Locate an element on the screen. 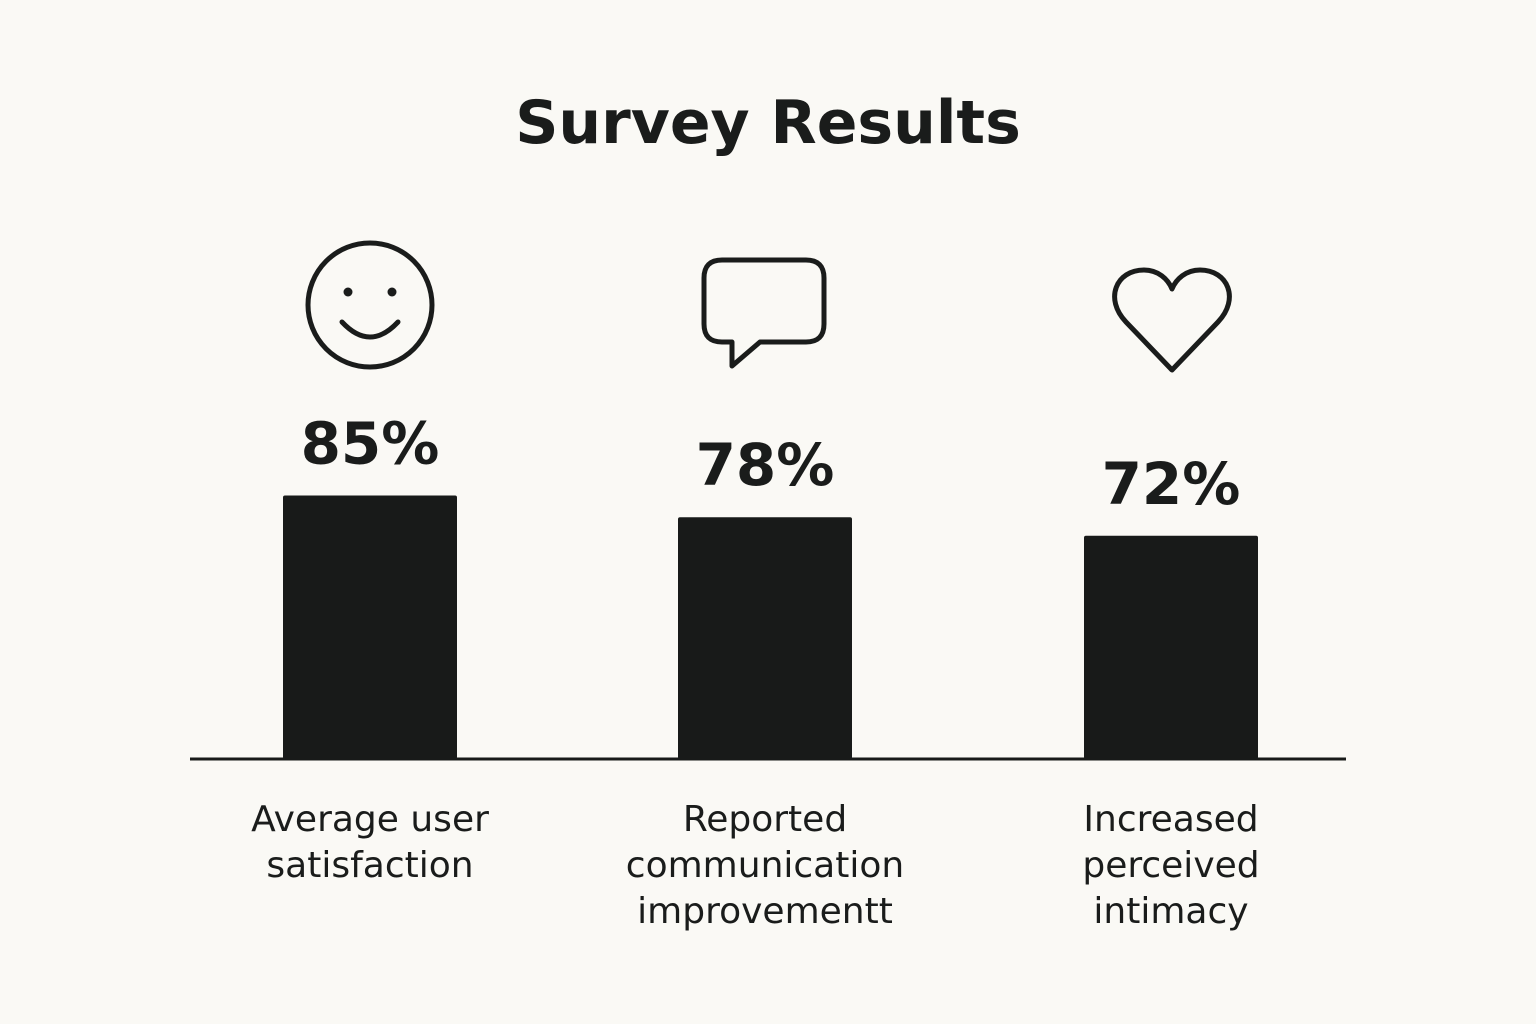 Image resolution: width=1536 pixels, height=1024 pixels. speech-bubble-icon is located at coordinates (764, 313).